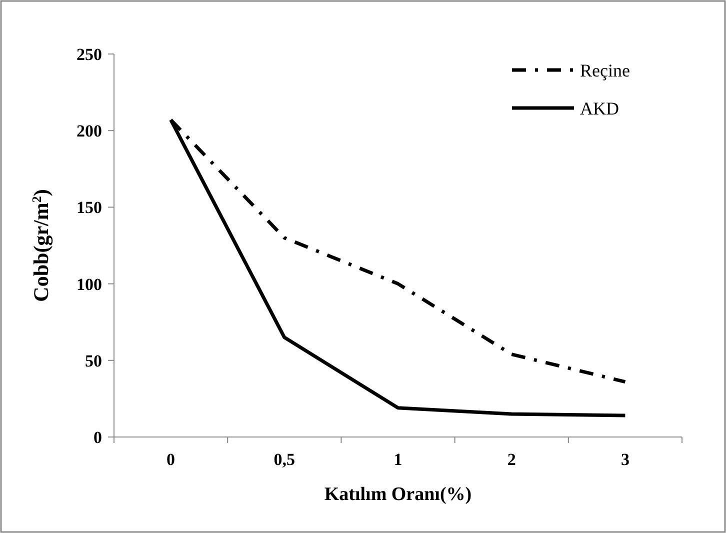 This screenshot has width=726, height=533. What do you see at coordinates (398, 494) in the screenshot?
I see `x-axis-title: Katılım Oranı(%)` at bounding box center [398, 494].